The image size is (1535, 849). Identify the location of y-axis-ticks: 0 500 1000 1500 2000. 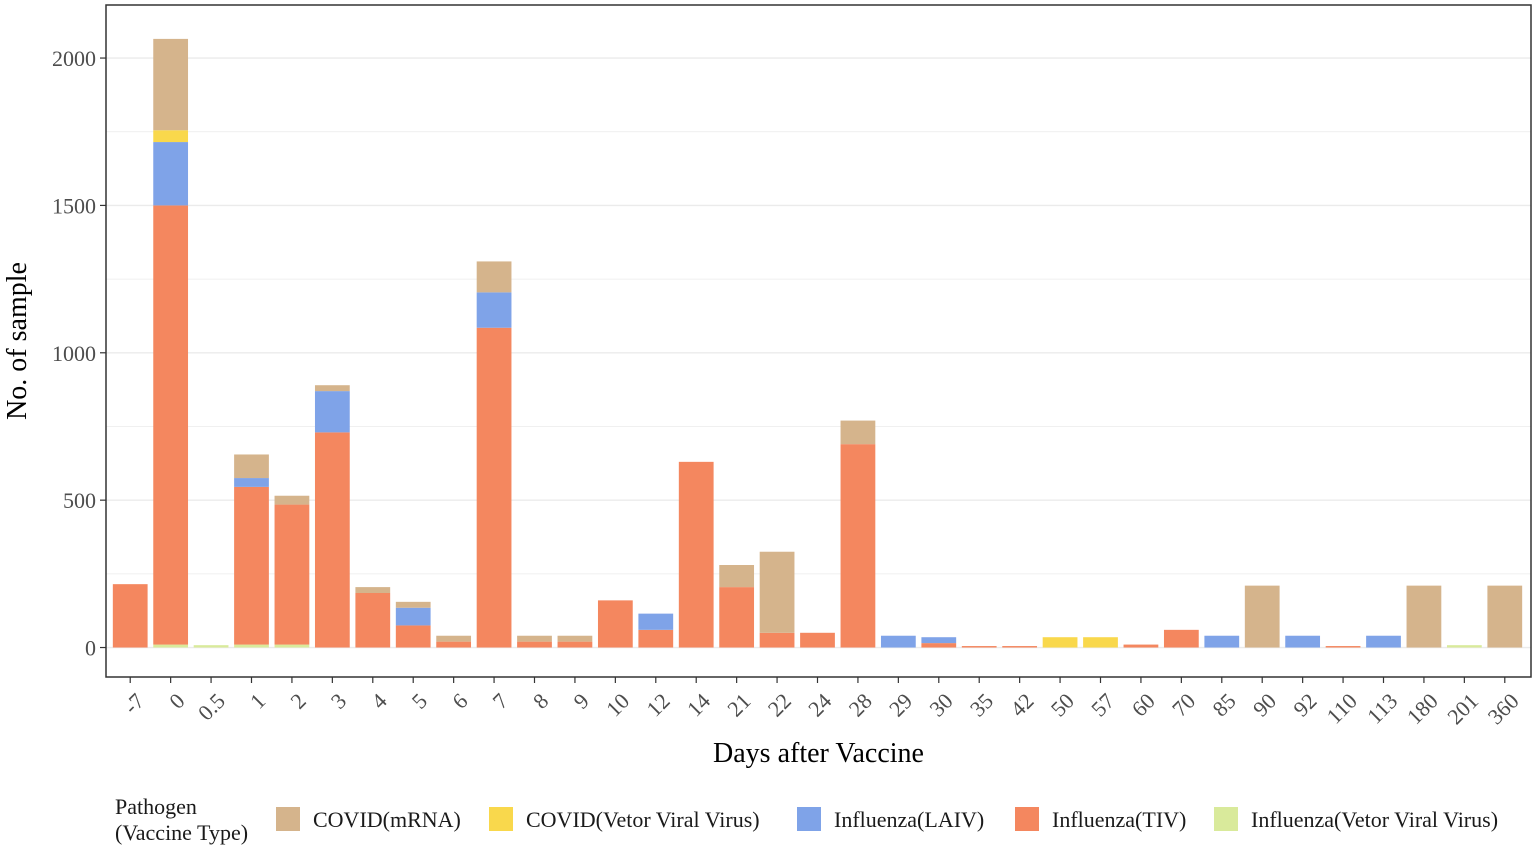
(79, 353).